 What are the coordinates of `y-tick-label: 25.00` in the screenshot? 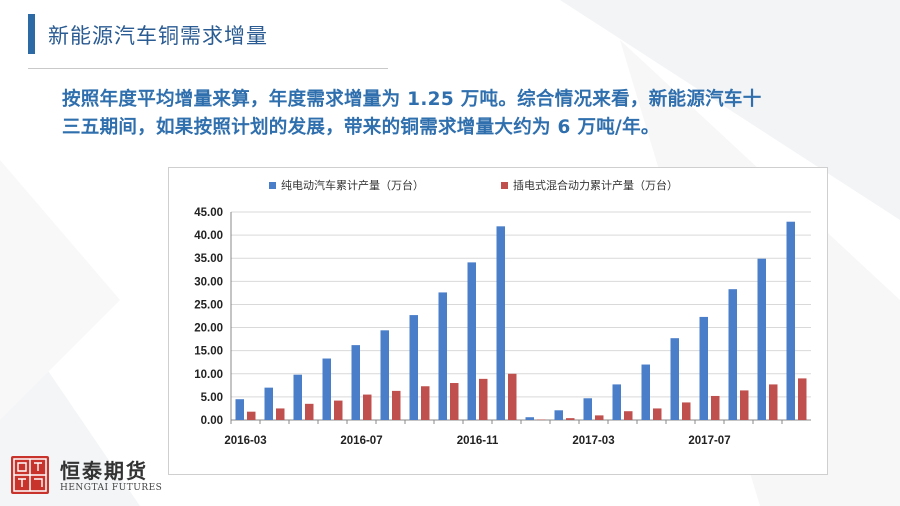 It's located at (208, 305).